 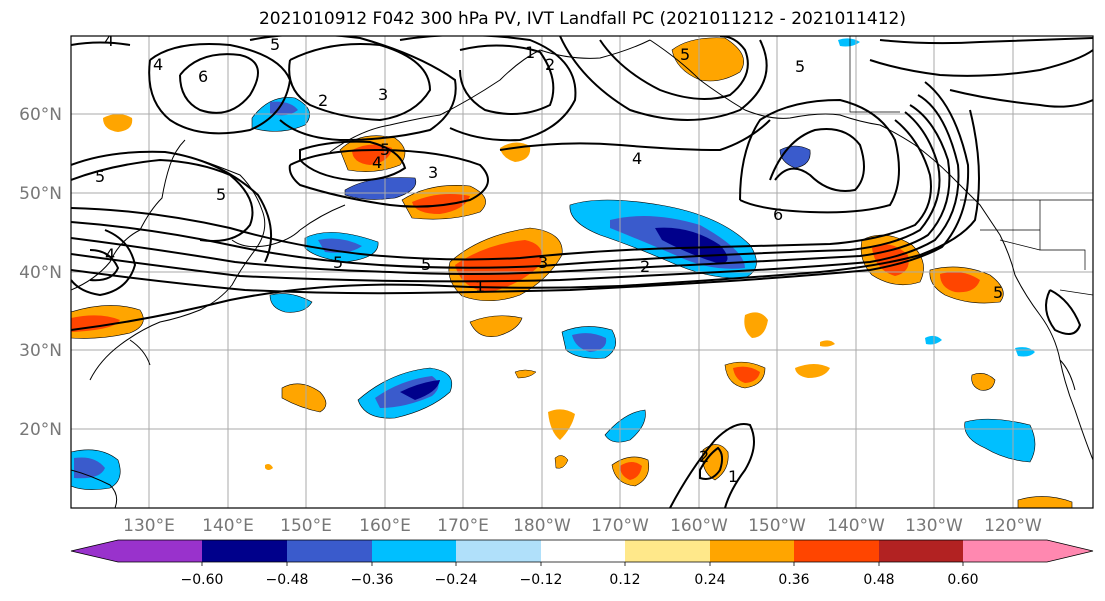 I want to click on borders, so click(x=971, y=166).